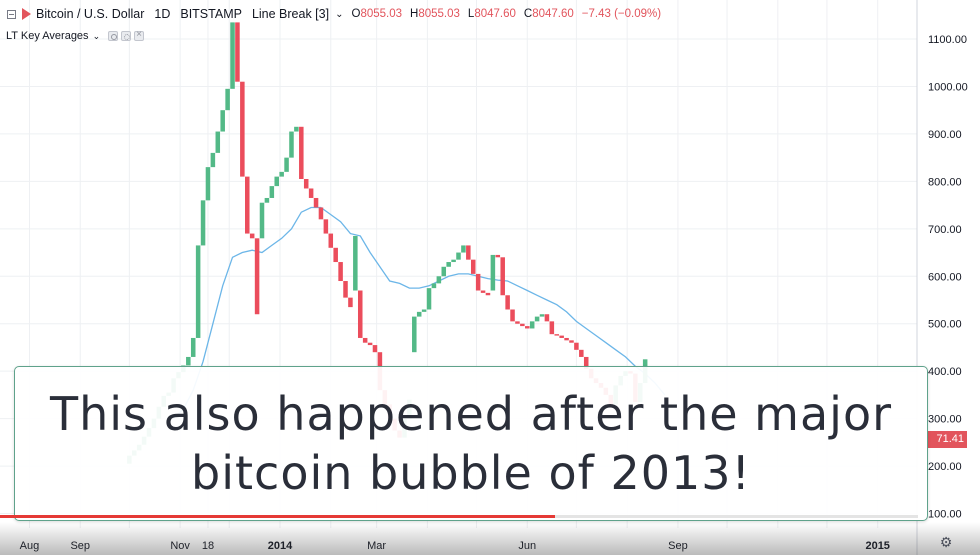 The width and height of the screenshot is (980, 560). What do you see at coordinates (90, 14) in the screenshot?
I see `symbol-title: Bitcoin / U.S. Dollar` at bounding box center [90, 14].